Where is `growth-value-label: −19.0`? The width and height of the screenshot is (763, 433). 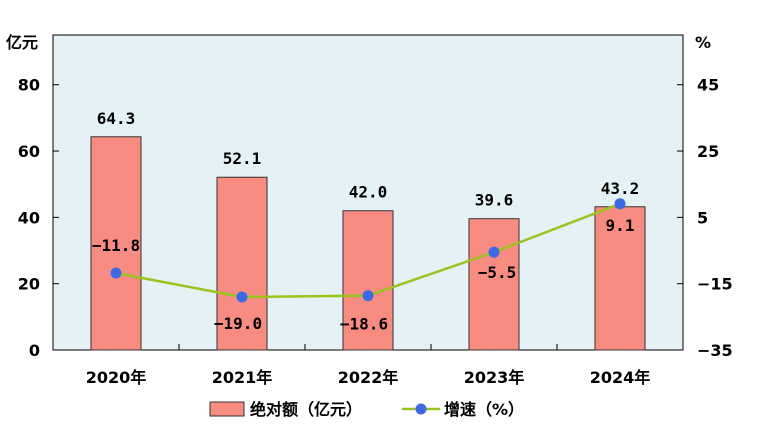 growth-value-label: −19.0 is located at coordinates (238, 323).